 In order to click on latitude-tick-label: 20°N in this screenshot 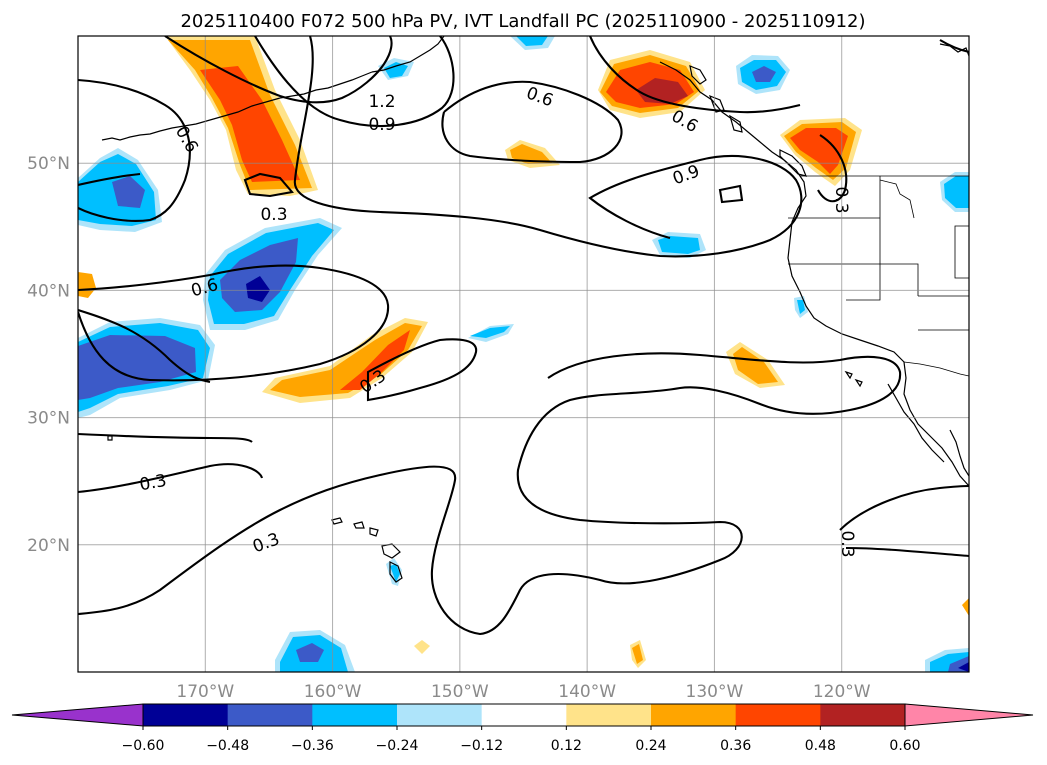, I will do `click(48, 546)`.